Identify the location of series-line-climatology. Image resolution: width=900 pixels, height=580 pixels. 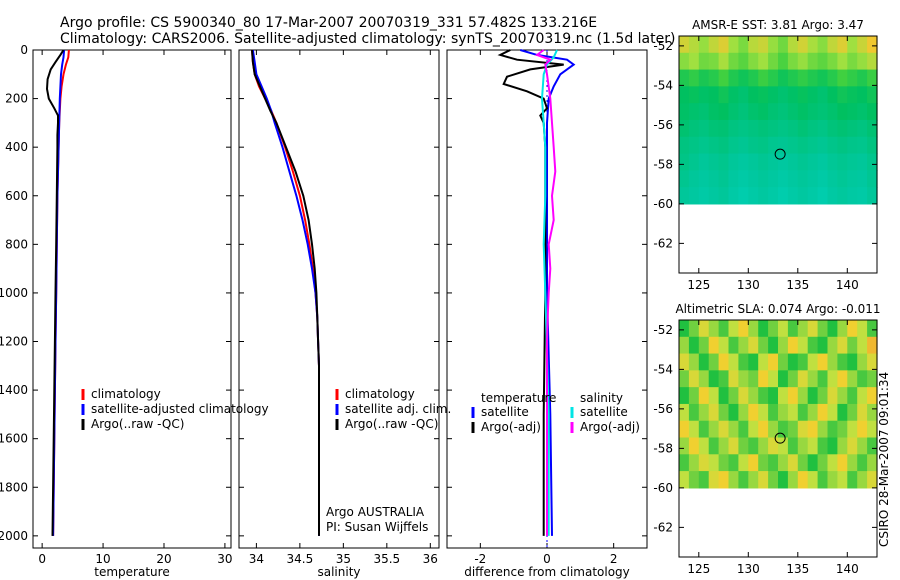
(285, 292).